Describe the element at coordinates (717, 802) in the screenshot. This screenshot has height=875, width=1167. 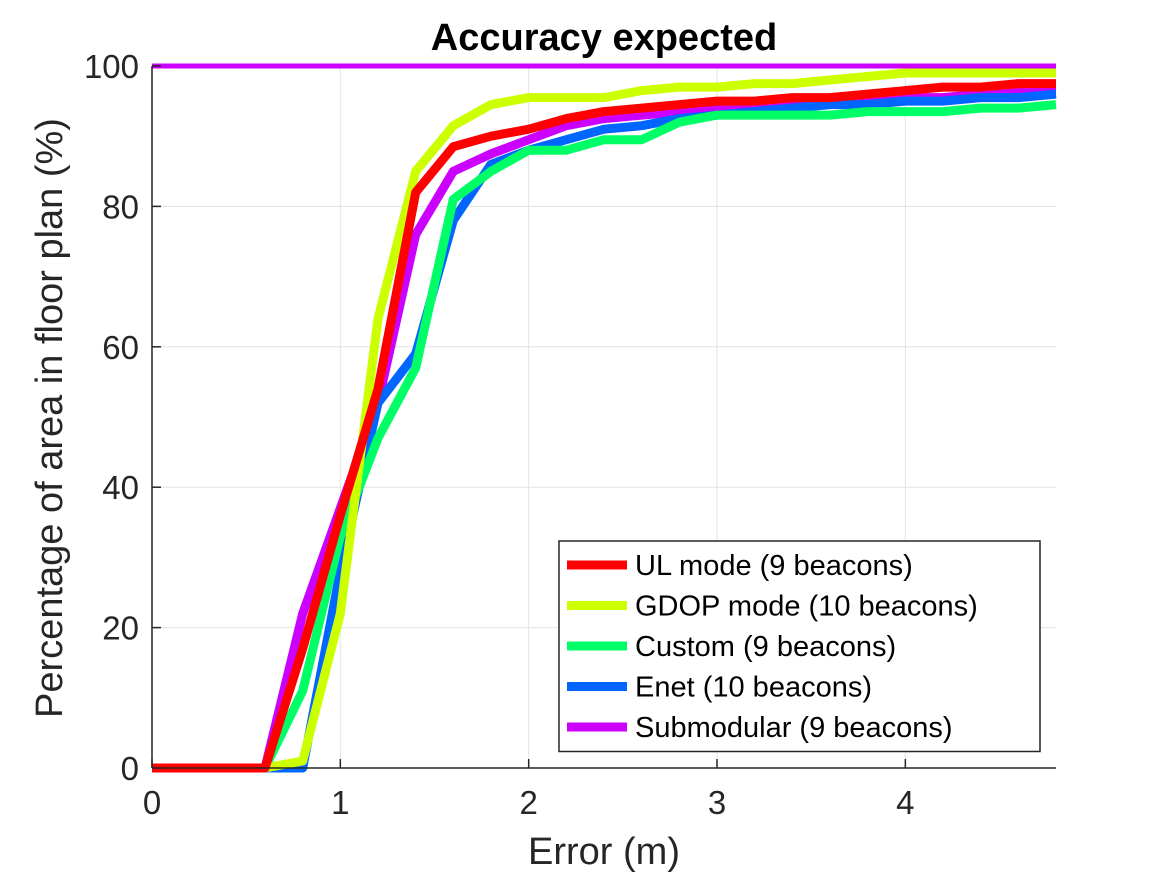
I see `x-tick-label: 3` at that location.